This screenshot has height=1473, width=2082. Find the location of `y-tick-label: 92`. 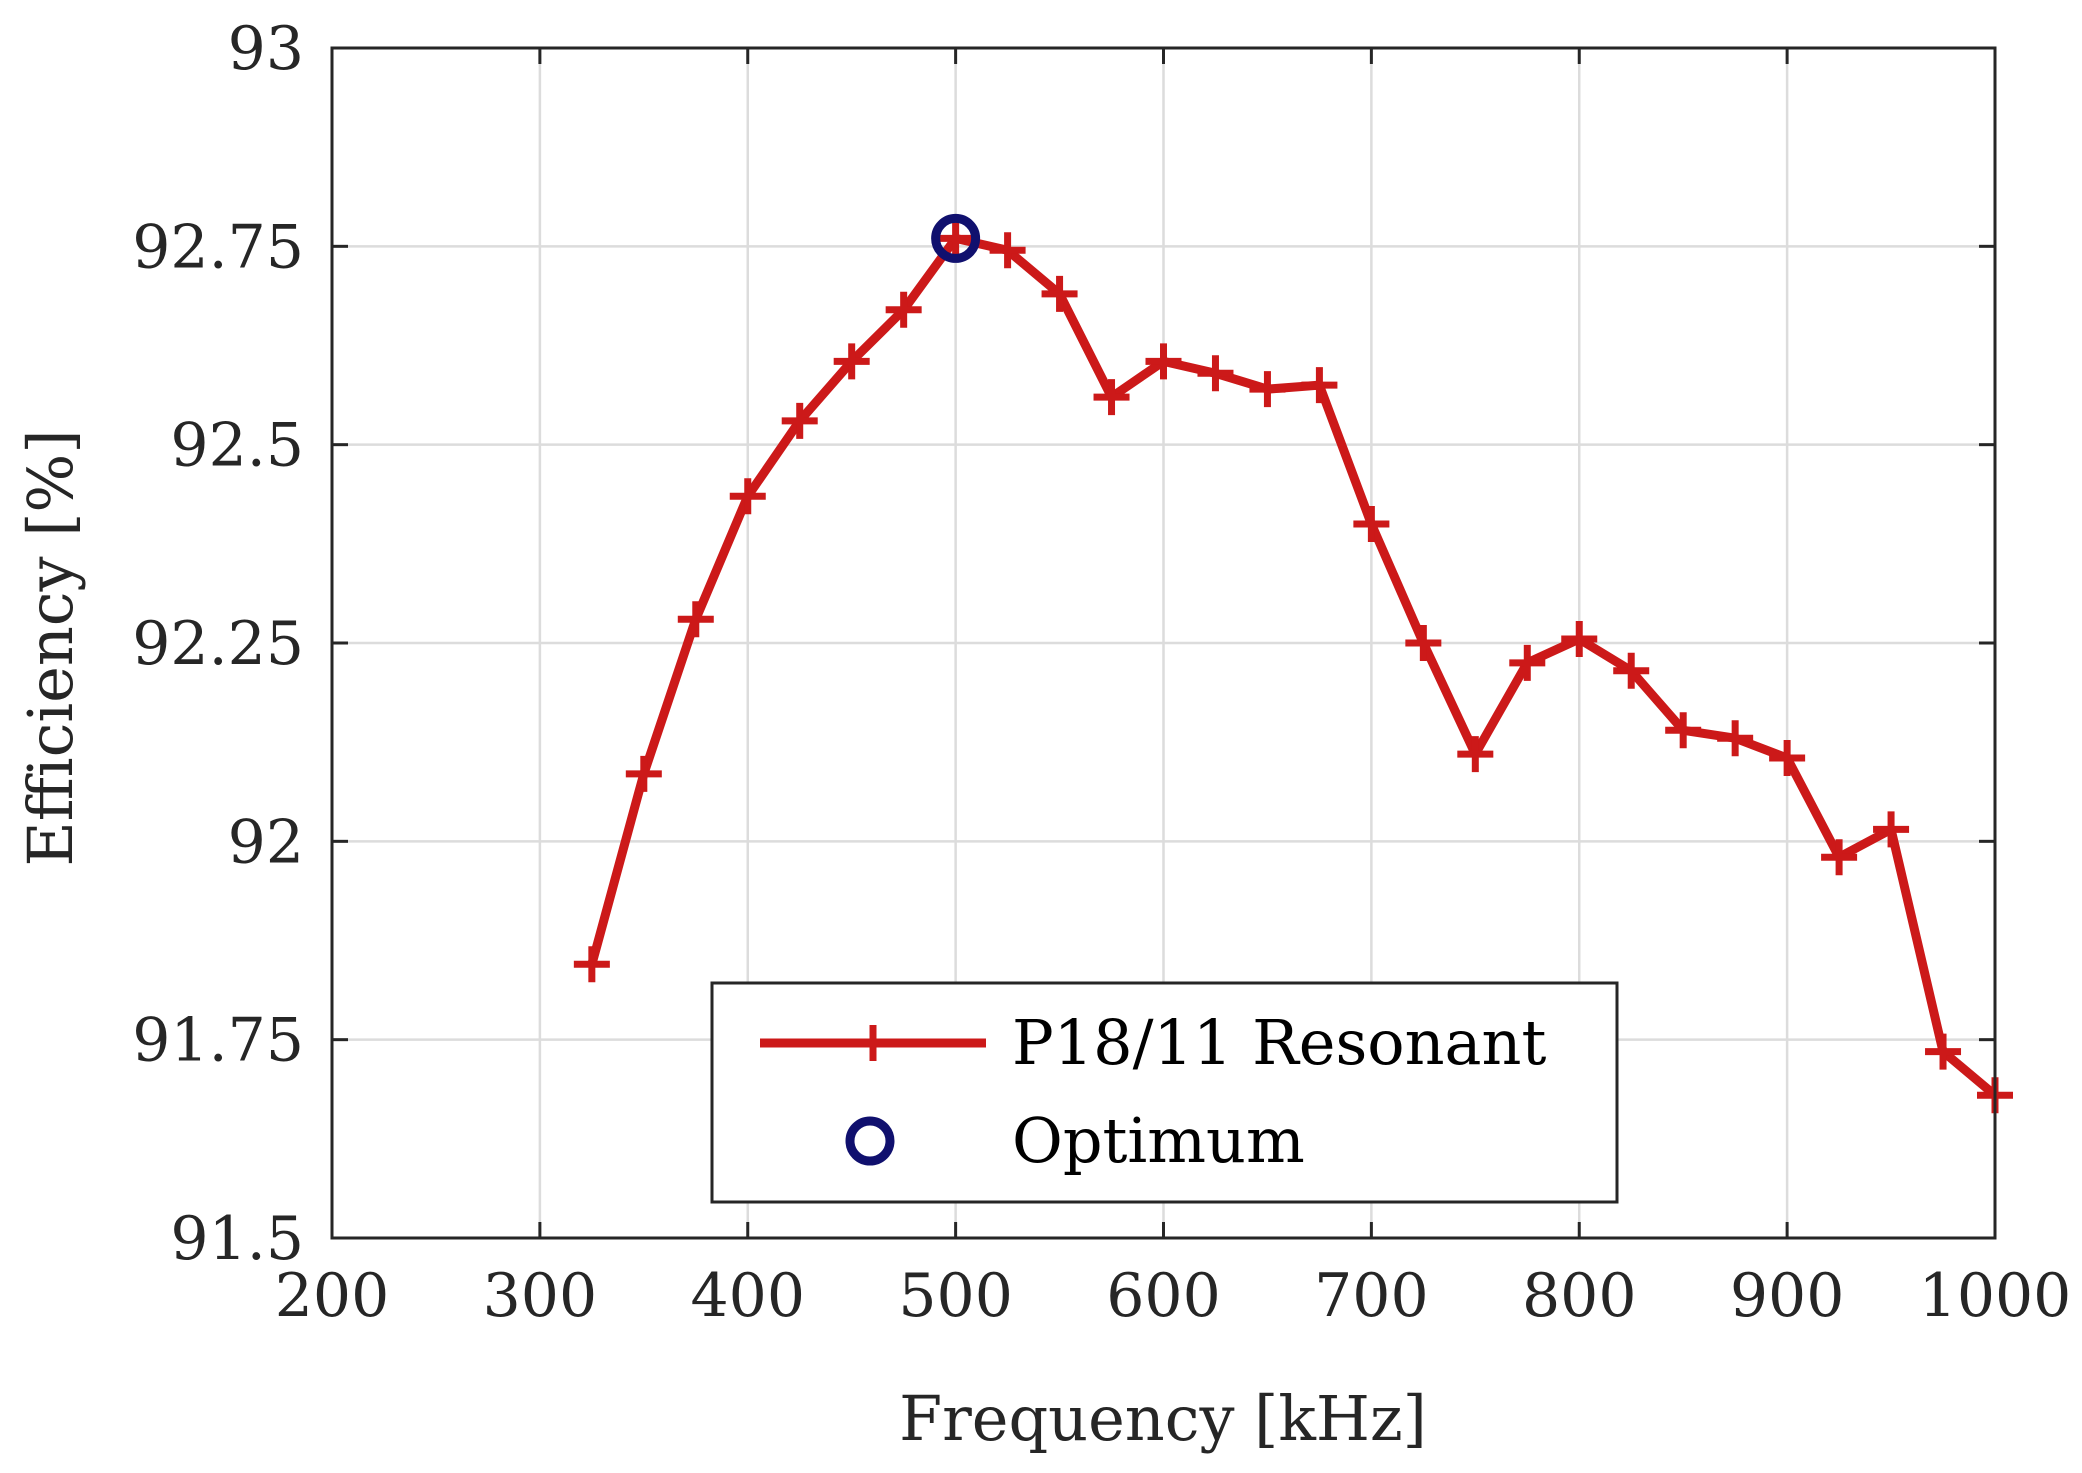

y-tick-label: 92 is located at coordinates (266, 842).